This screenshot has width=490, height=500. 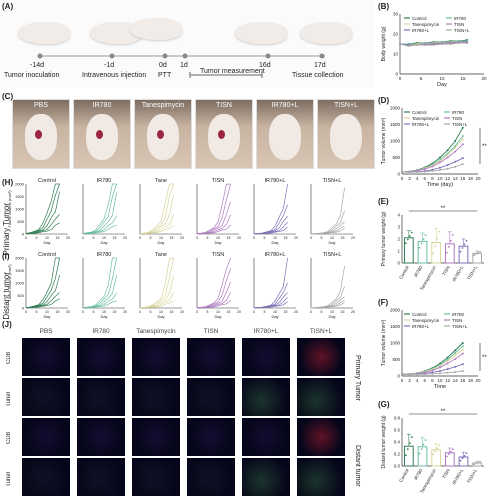 I want to click on small-plot-title: TISN, so click(x=218, y=181).